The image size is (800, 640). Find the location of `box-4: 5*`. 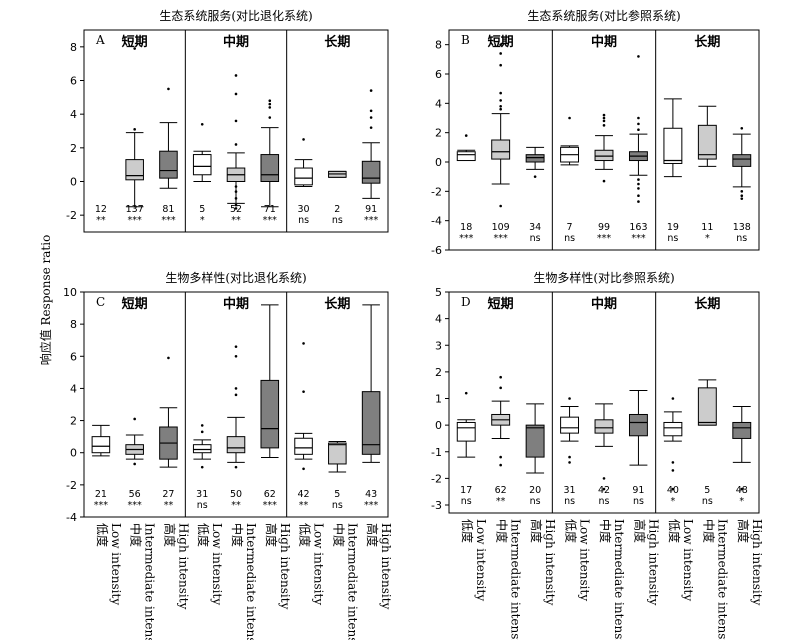

box-4: 5* is located at coordinates (202, 174).